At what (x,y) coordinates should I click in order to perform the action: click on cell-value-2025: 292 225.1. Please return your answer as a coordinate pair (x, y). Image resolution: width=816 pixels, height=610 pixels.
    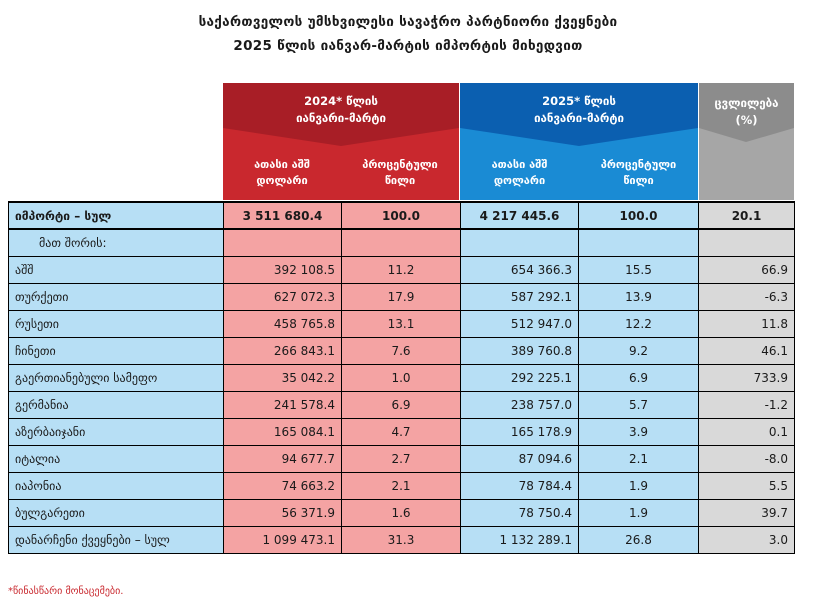
    Looking at the image, I should click on (519, 377).